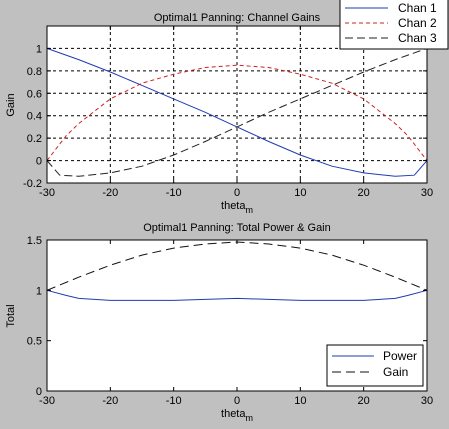 This screenshot has height=429, width=449. Describe the element at coordinates (394, 25) in the screenshot. I see `channel-gains-legend: Chan 1 Chan 2 Chan 3` at that location.